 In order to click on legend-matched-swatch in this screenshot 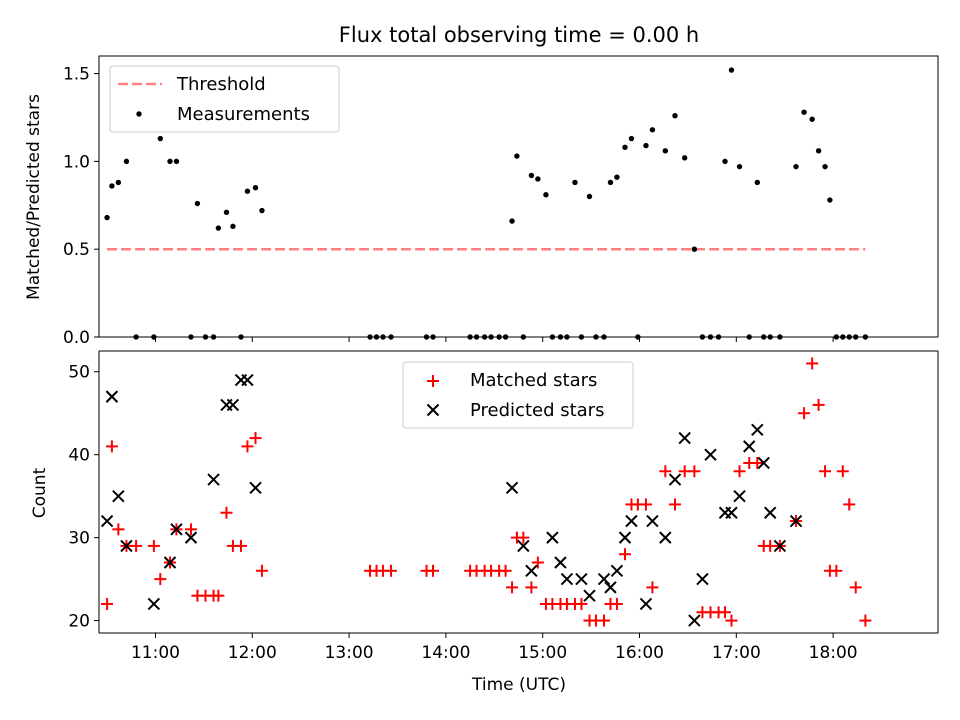, I will do `click(433, 381)`.